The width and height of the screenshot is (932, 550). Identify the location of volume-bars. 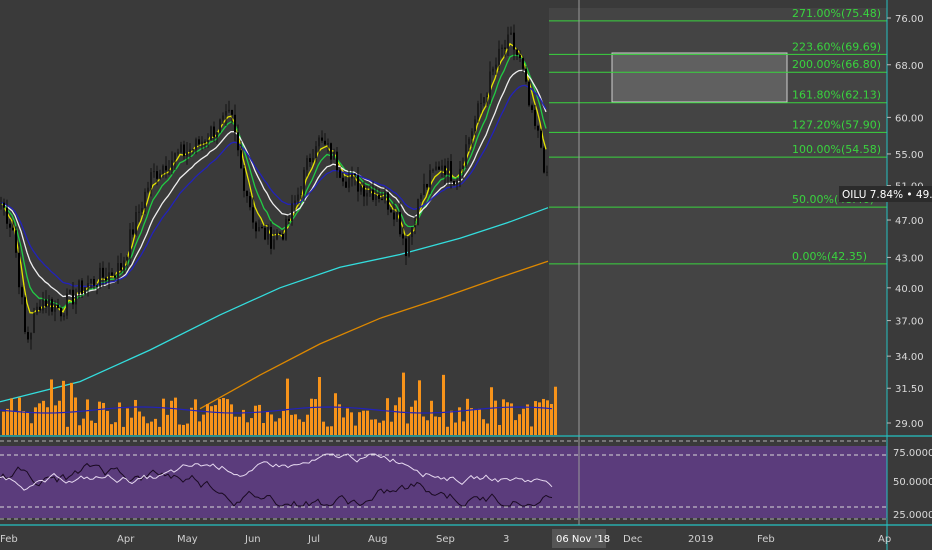
(278, 403).